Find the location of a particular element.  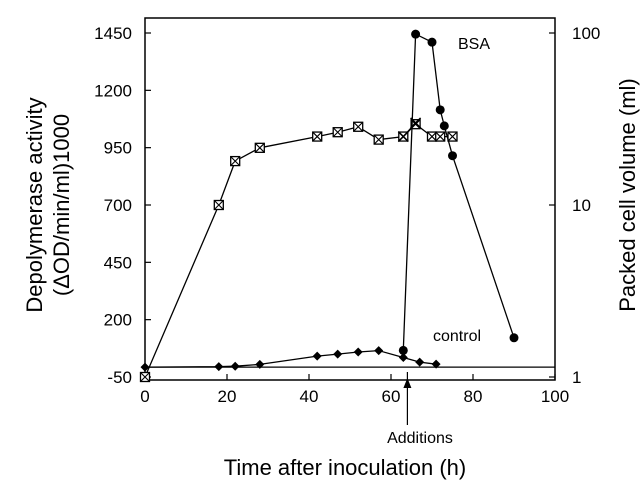

x-tick-label: 40 is located at coordinates (309, 396).